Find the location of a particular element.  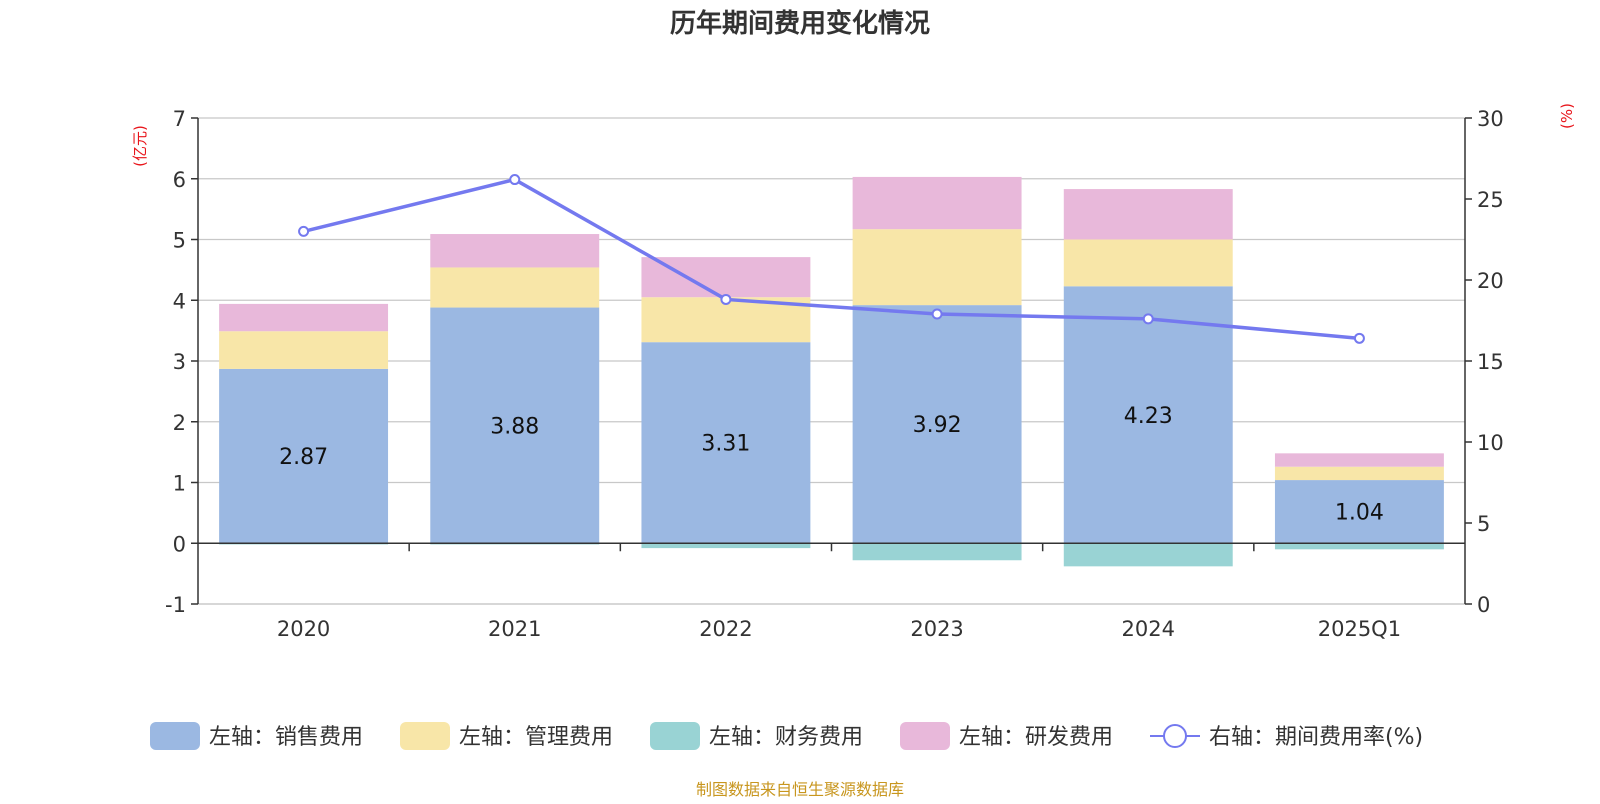

bar-2025Q1-series3 is located at coordinates (1359, 460).